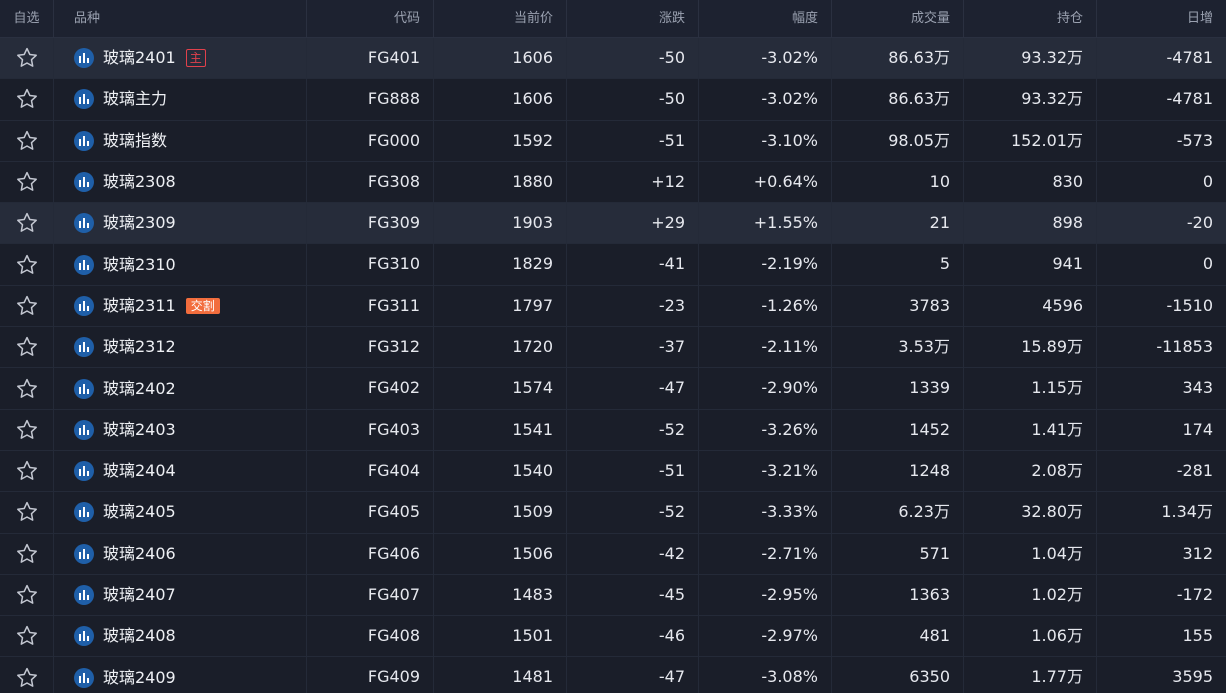 This screenshot has height=693, width=1226. What do you see at coordinates (633, 675) in the screenshot?
I see `change-cell: -47` at bounding box center [633, 675].